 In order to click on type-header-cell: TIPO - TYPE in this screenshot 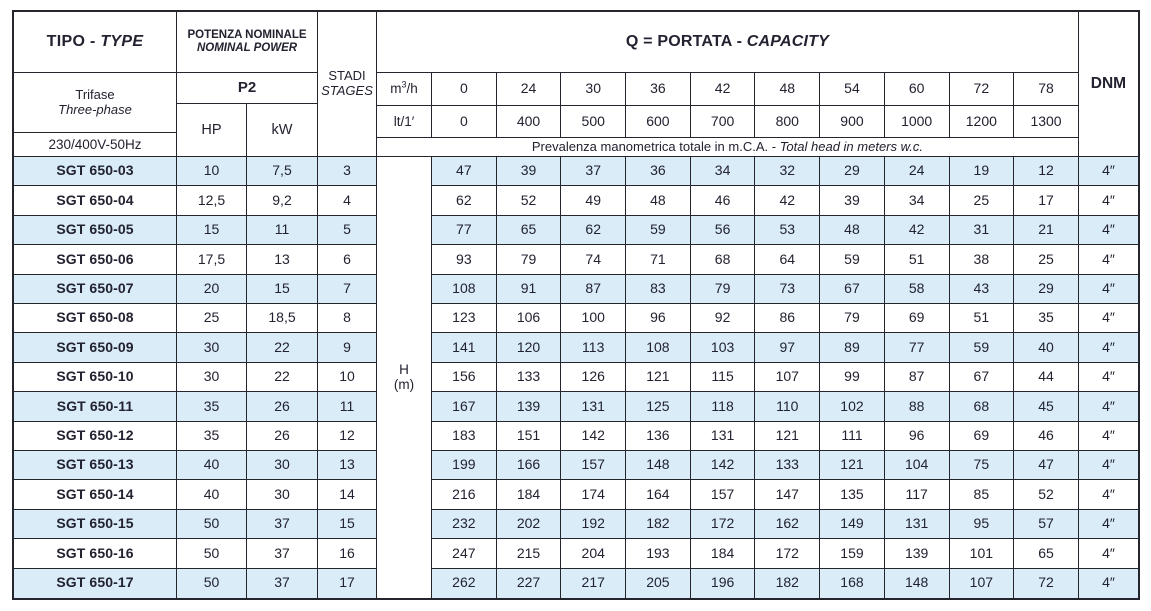, I will do `click(95, 42)`.